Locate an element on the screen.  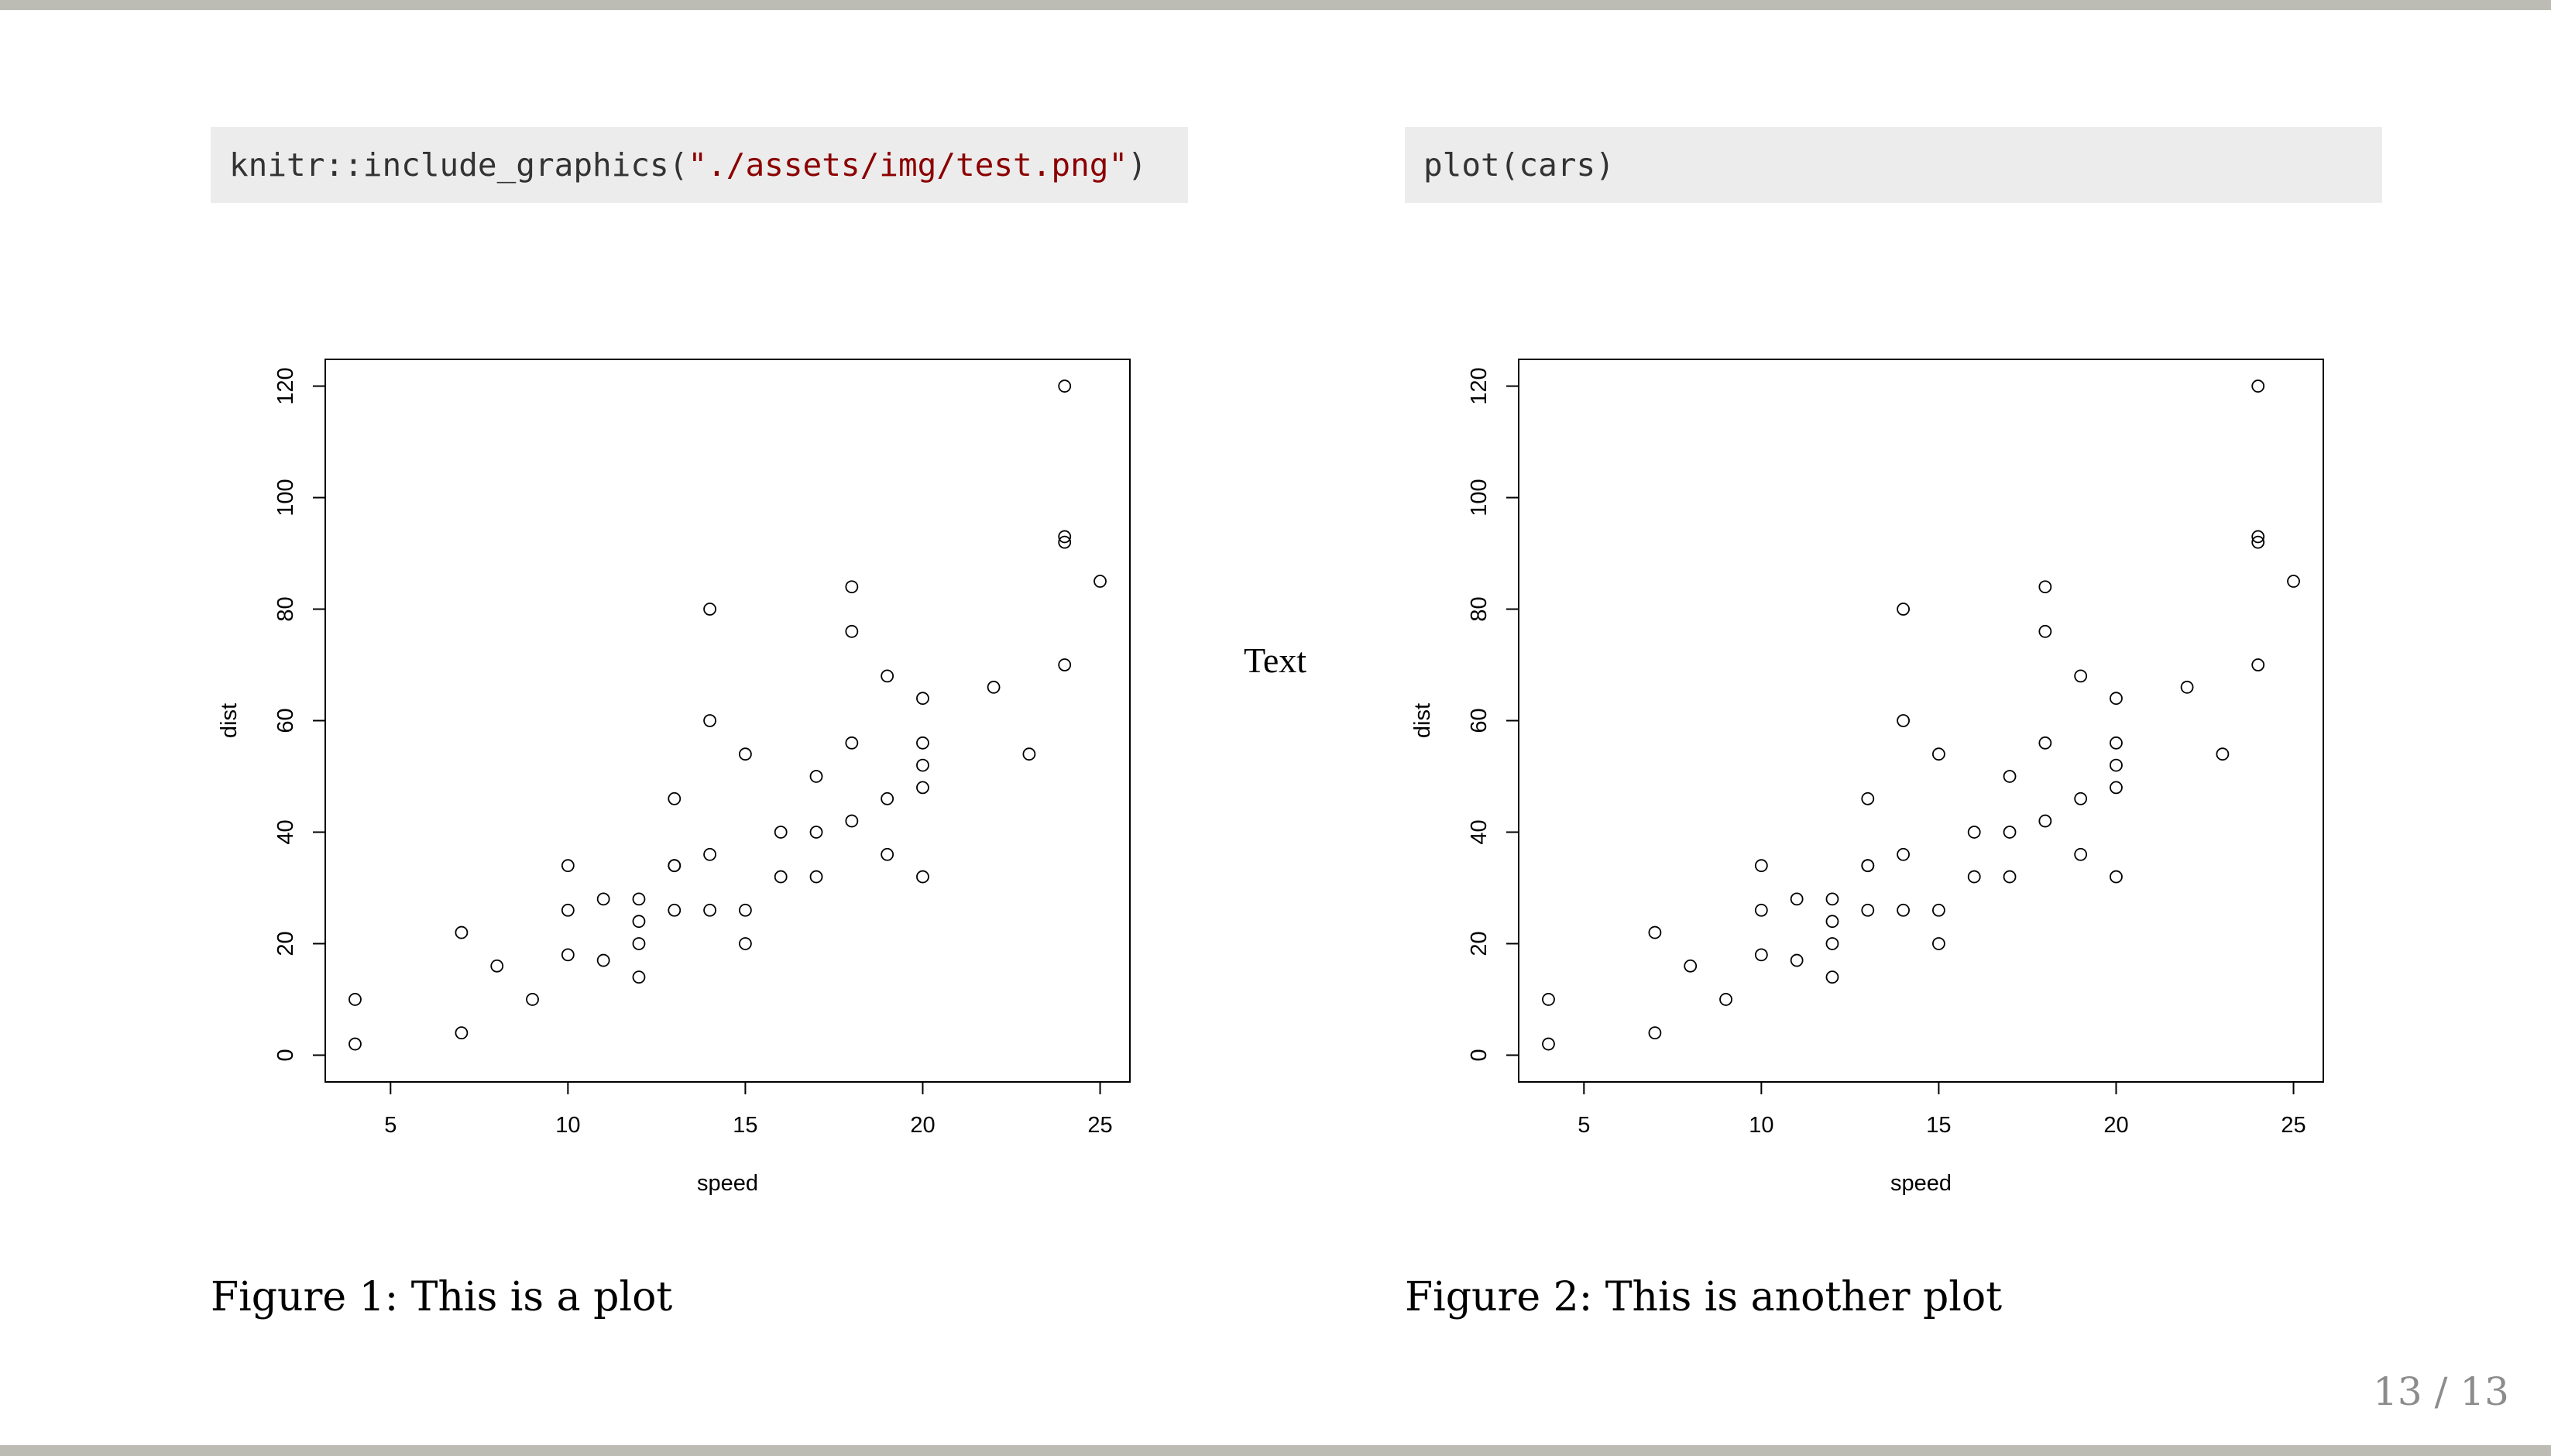
y-tick-label: 40 is located at coordinates (1479, 831).